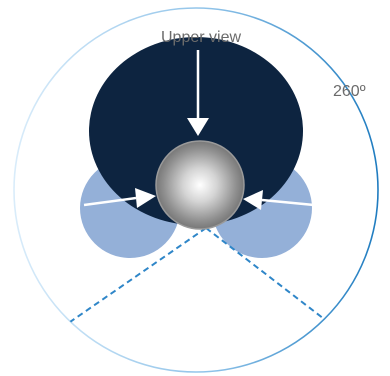  What do you see at coordinates (288, 202) in the screenshot?
I see `right-arrow-shaft` at bounding box center [288, 202].